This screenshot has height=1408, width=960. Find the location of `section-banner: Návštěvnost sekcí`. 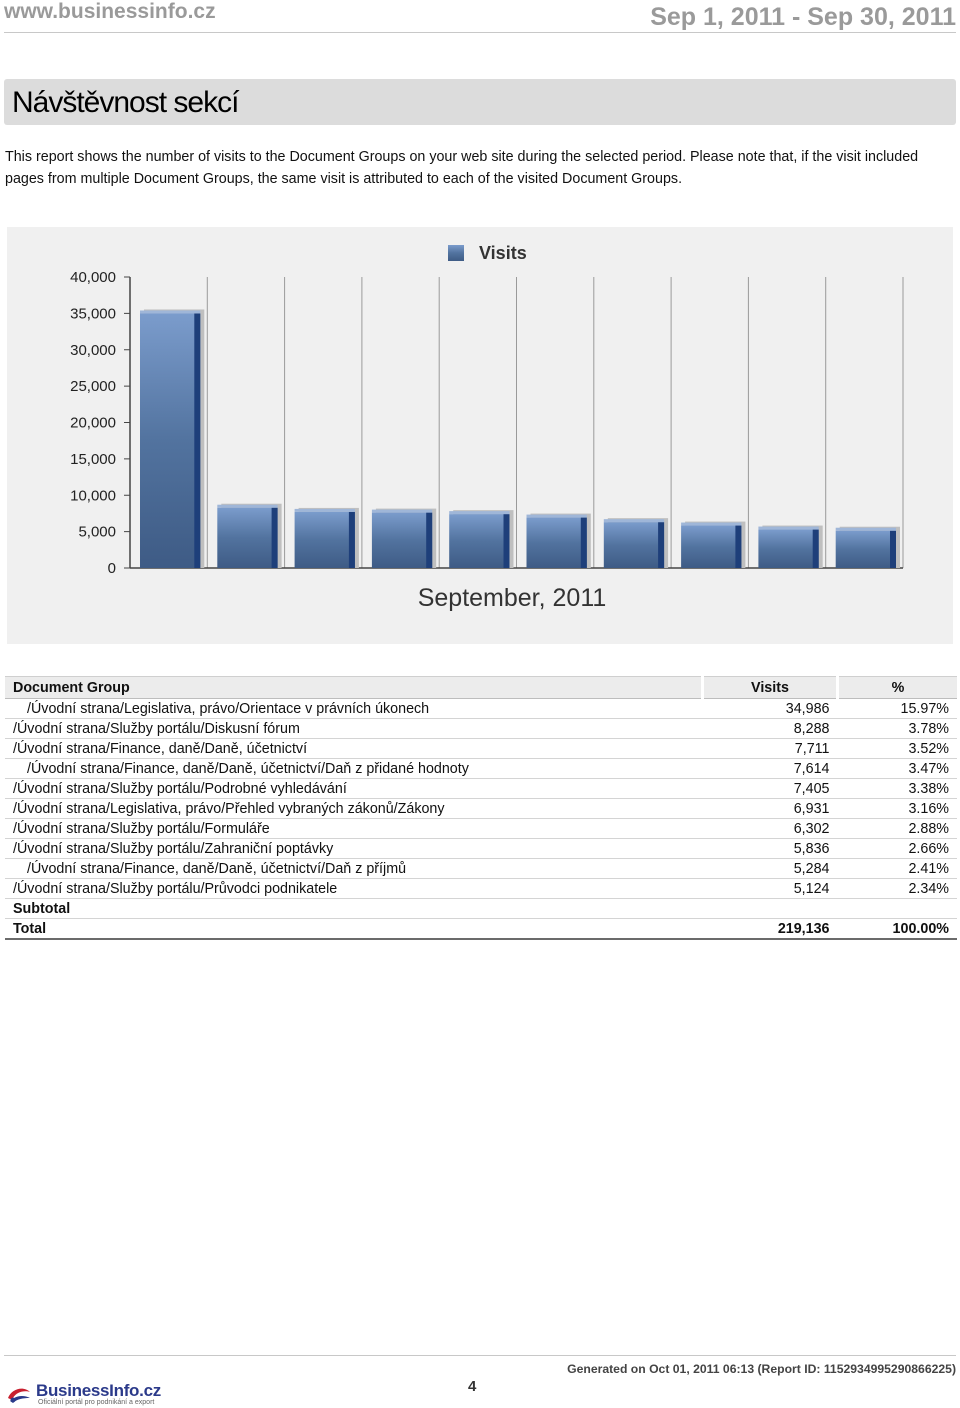

section-banner: Návštěvnost sekcí is located at coordinates (480, 102).